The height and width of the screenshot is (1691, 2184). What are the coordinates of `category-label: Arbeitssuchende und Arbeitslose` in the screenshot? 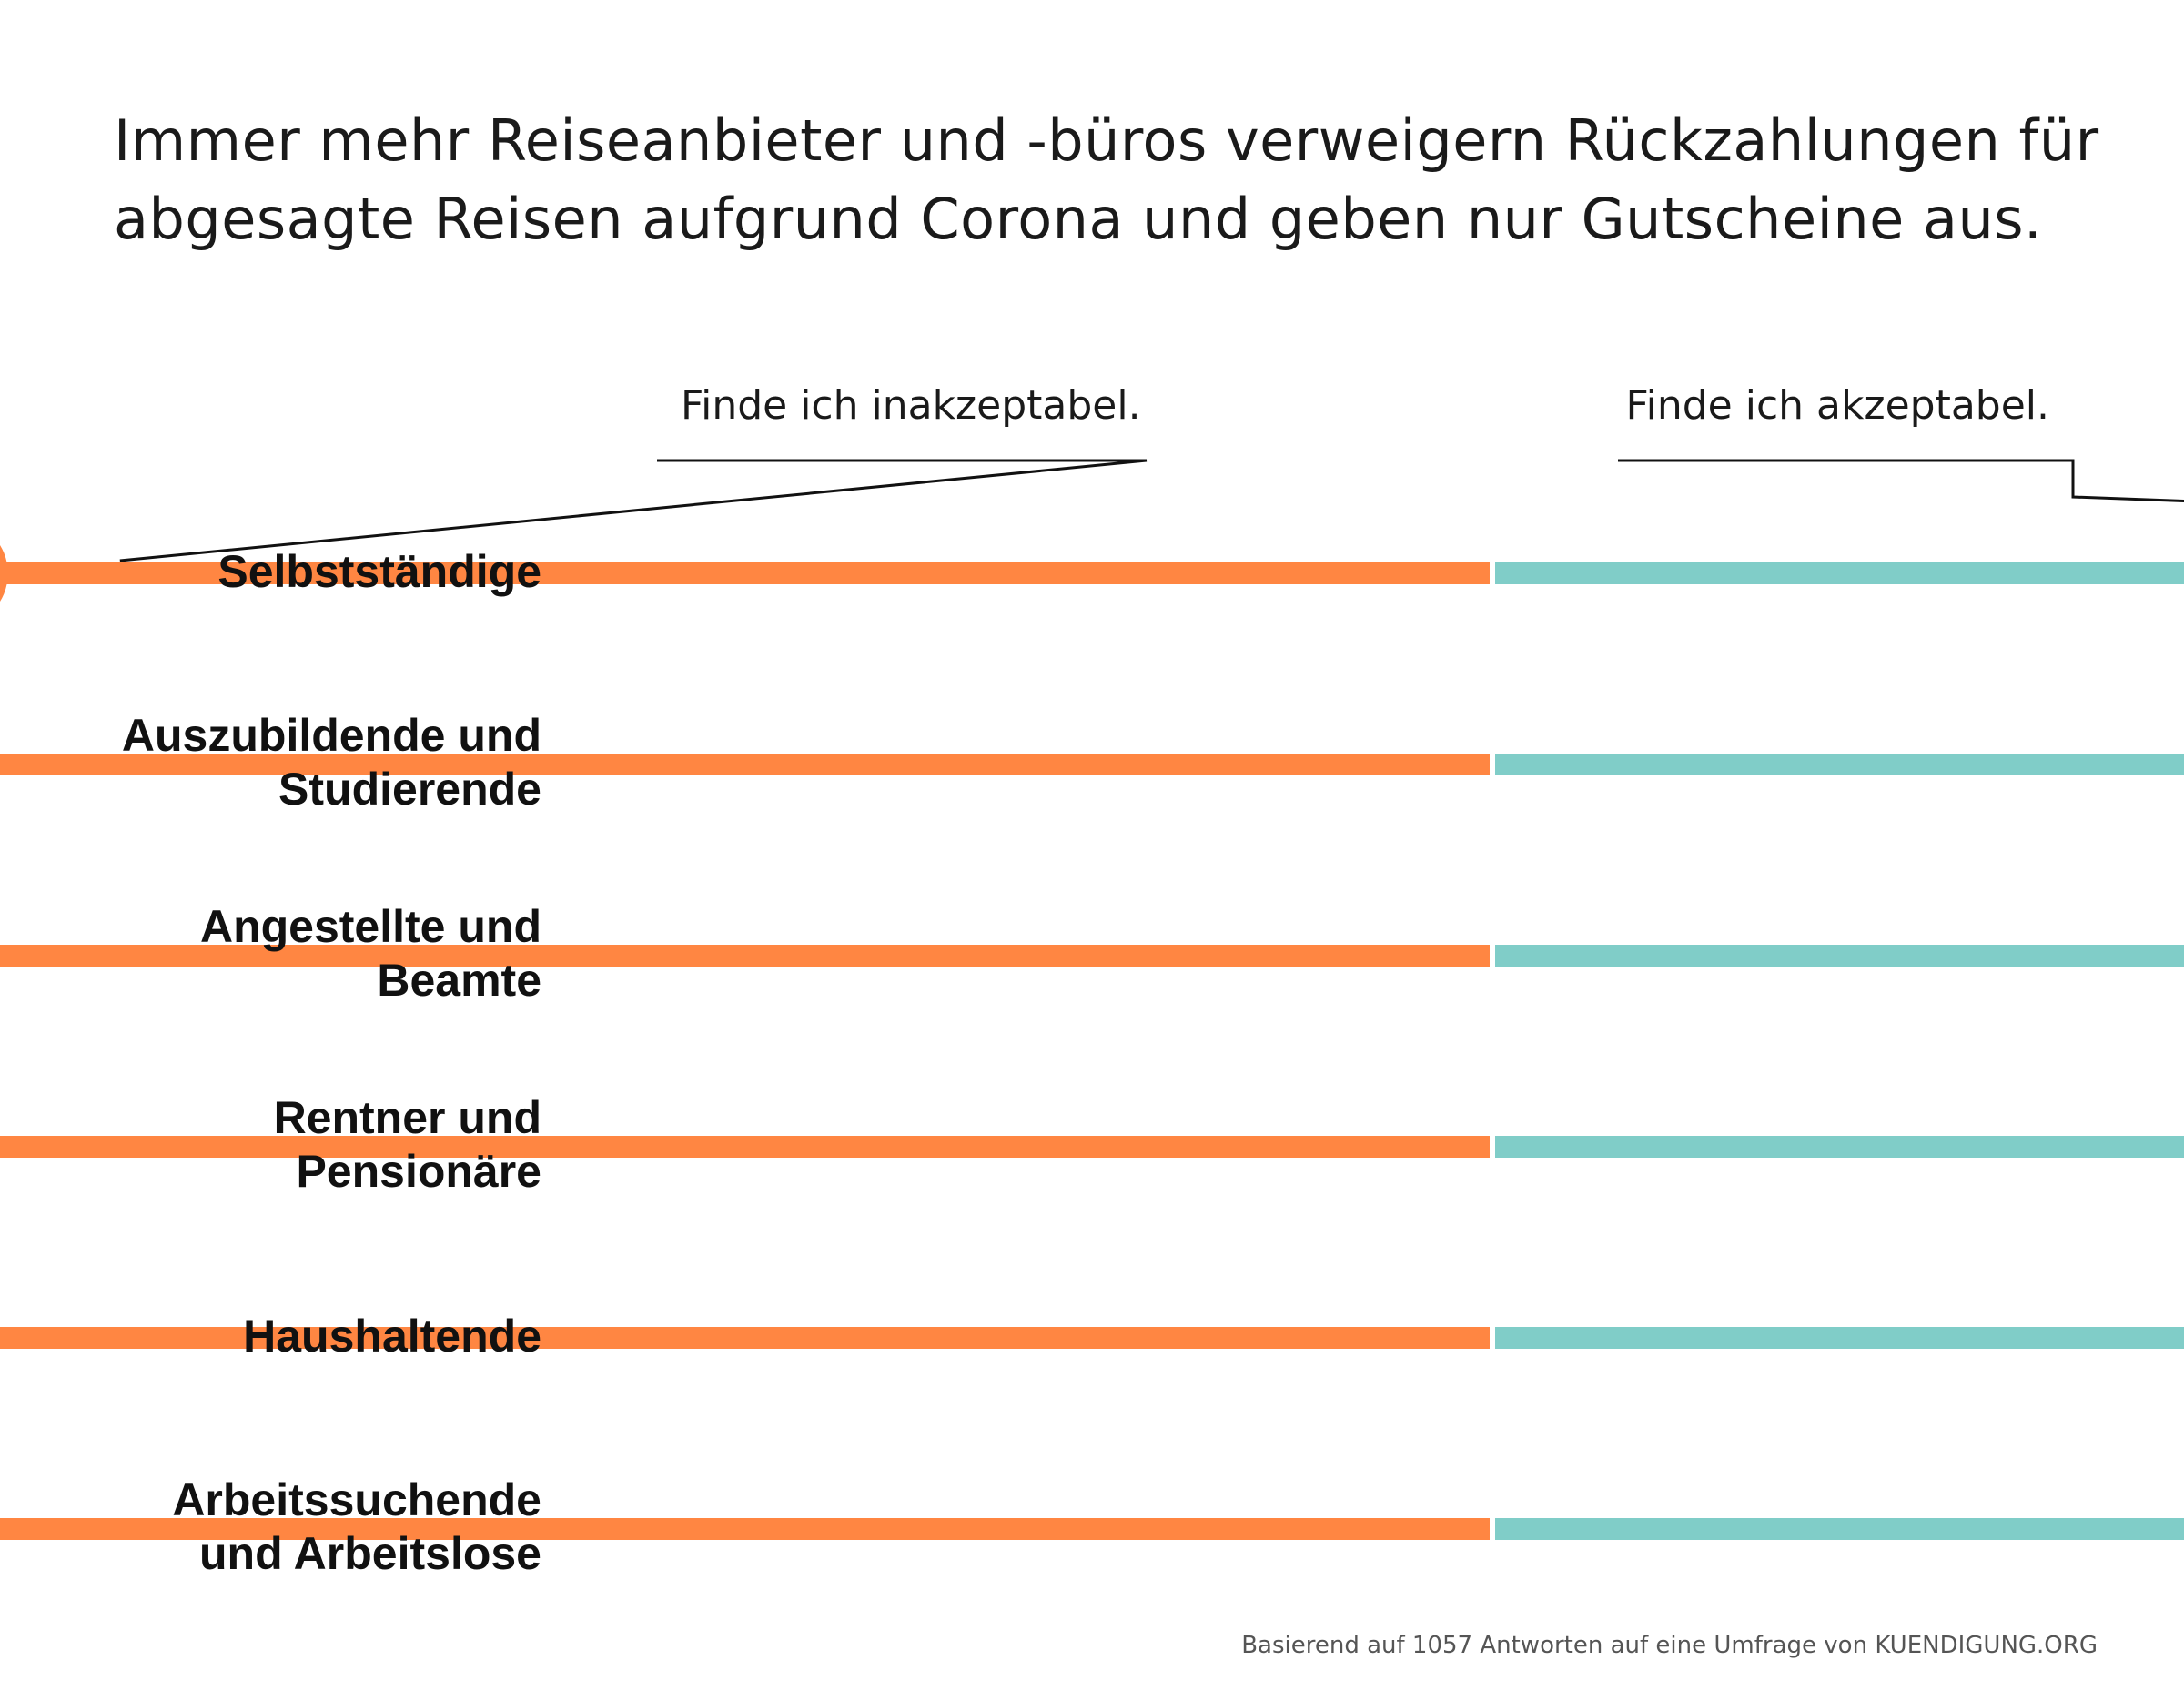 It's located at (357, 1526).